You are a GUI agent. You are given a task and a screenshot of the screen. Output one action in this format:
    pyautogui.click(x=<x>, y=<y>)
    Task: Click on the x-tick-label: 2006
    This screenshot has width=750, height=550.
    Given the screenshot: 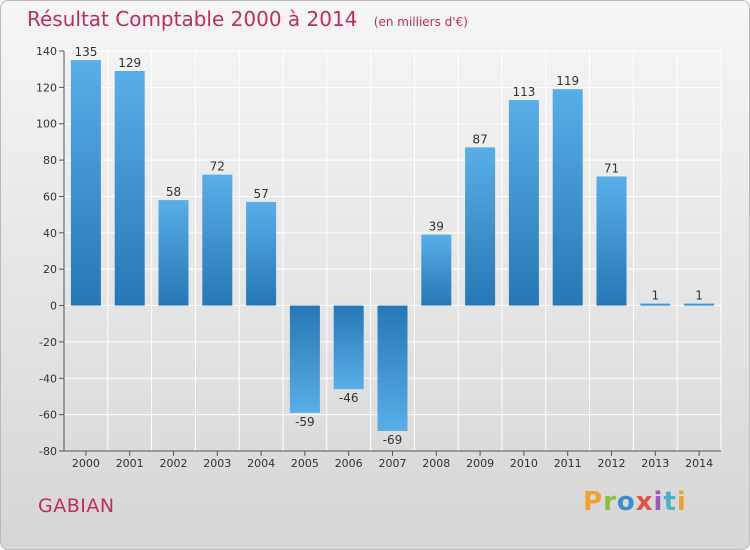 What is the action you would take?
    pyautogui.click(x=349, y=463)
    